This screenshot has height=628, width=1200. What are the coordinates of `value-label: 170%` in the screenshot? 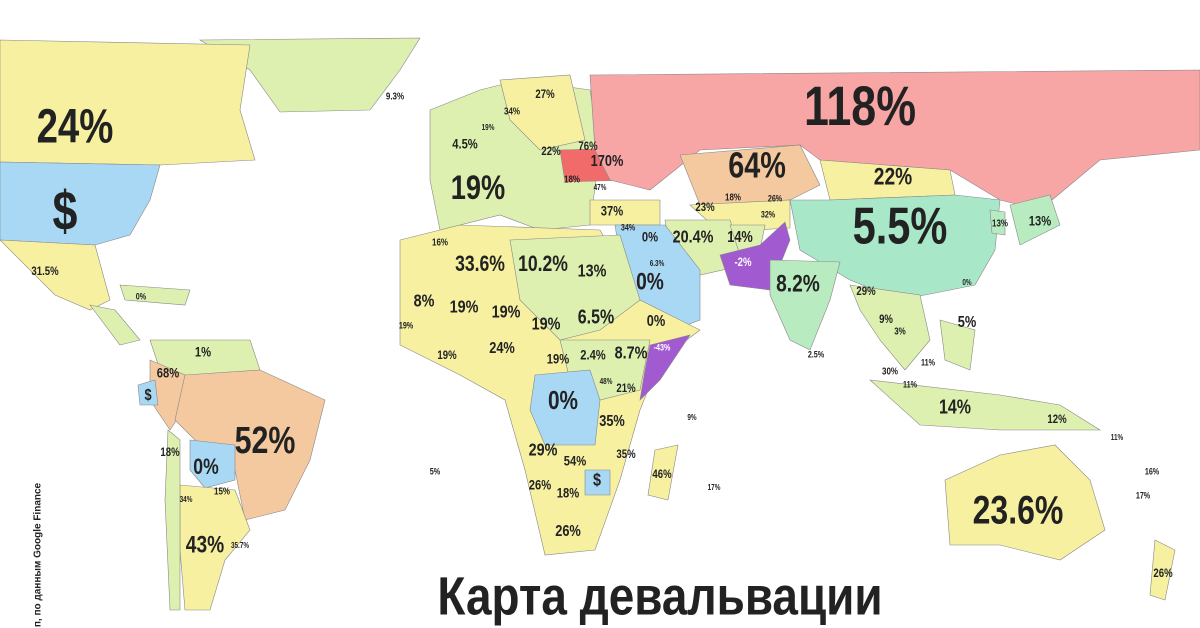 It's located at (607, 162).